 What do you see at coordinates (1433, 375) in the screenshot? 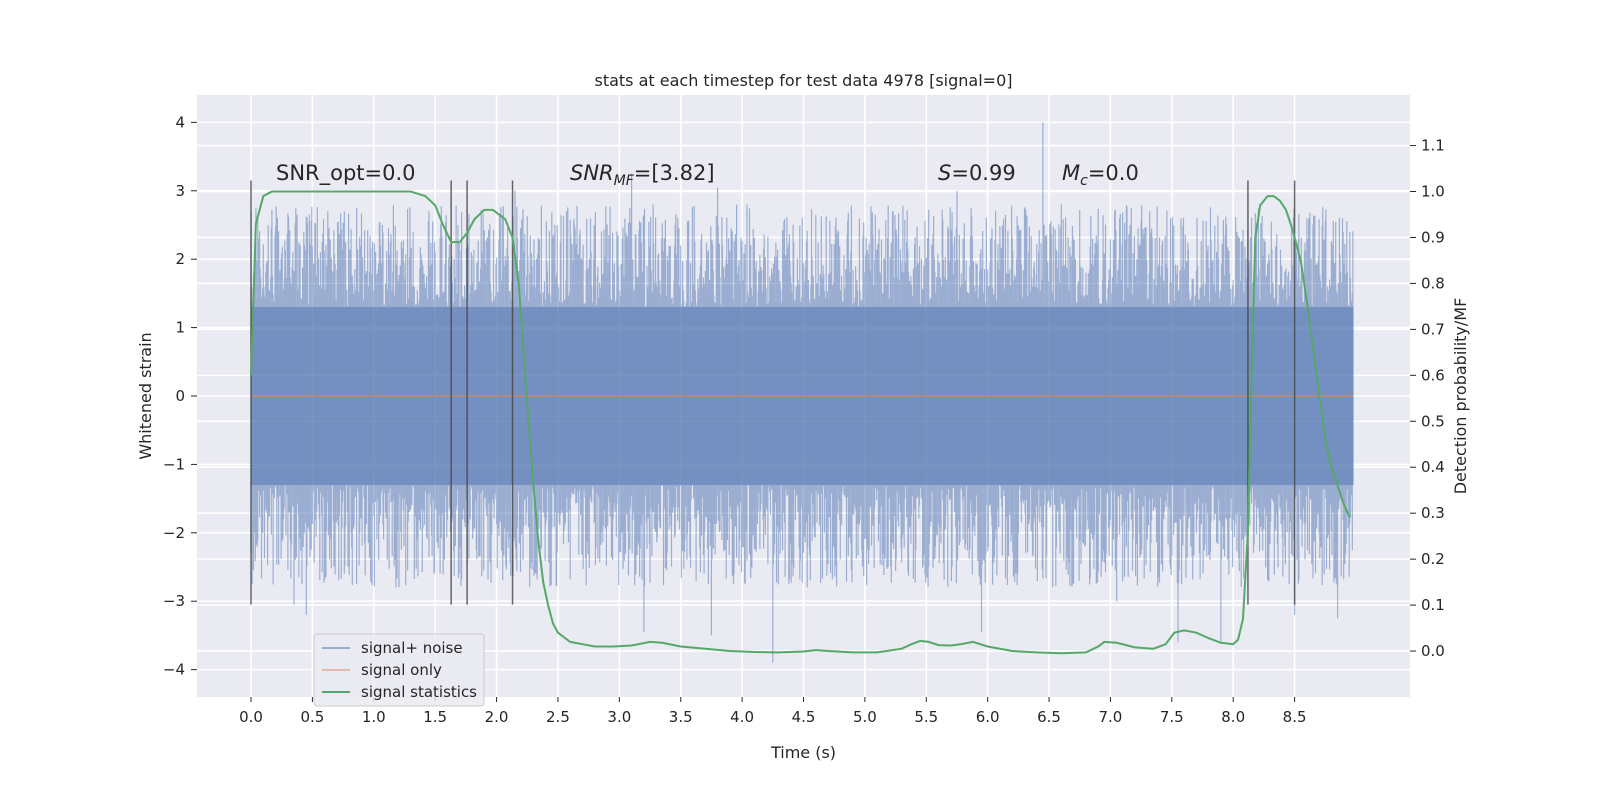
I see `y2-tick-label: 0.6` at bounding box center [1433, 375].